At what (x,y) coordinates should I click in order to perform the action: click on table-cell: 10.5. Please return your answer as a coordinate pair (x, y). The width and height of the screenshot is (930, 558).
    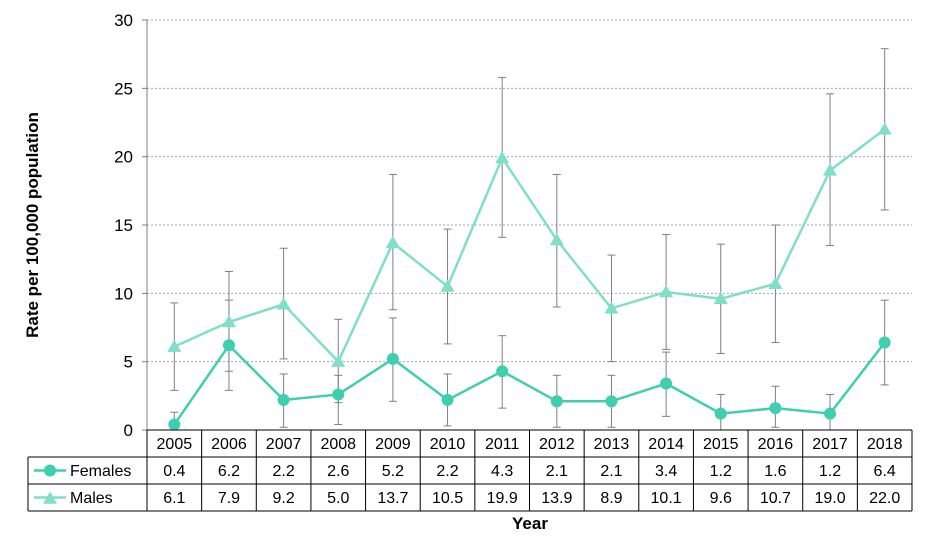
    Looking at the image, I should click on (447, 498).